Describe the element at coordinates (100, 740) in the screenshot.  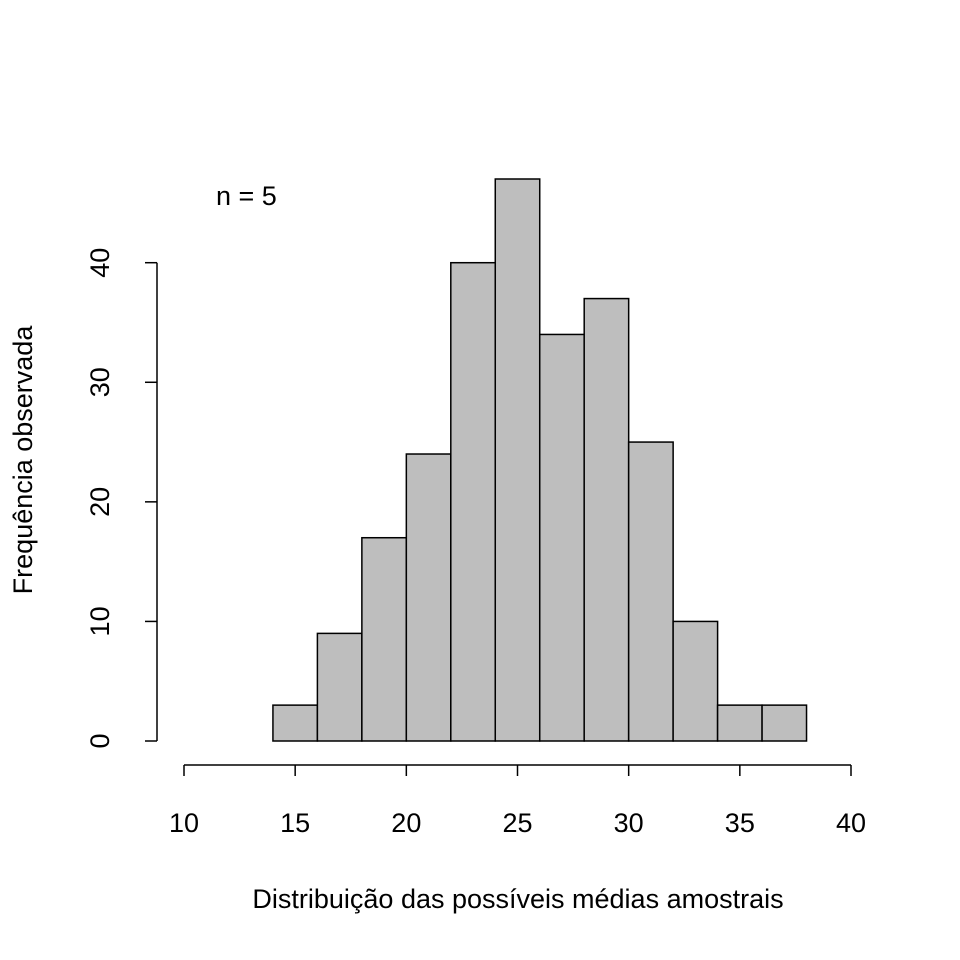
I see `y-tick-label: 0` at that location.